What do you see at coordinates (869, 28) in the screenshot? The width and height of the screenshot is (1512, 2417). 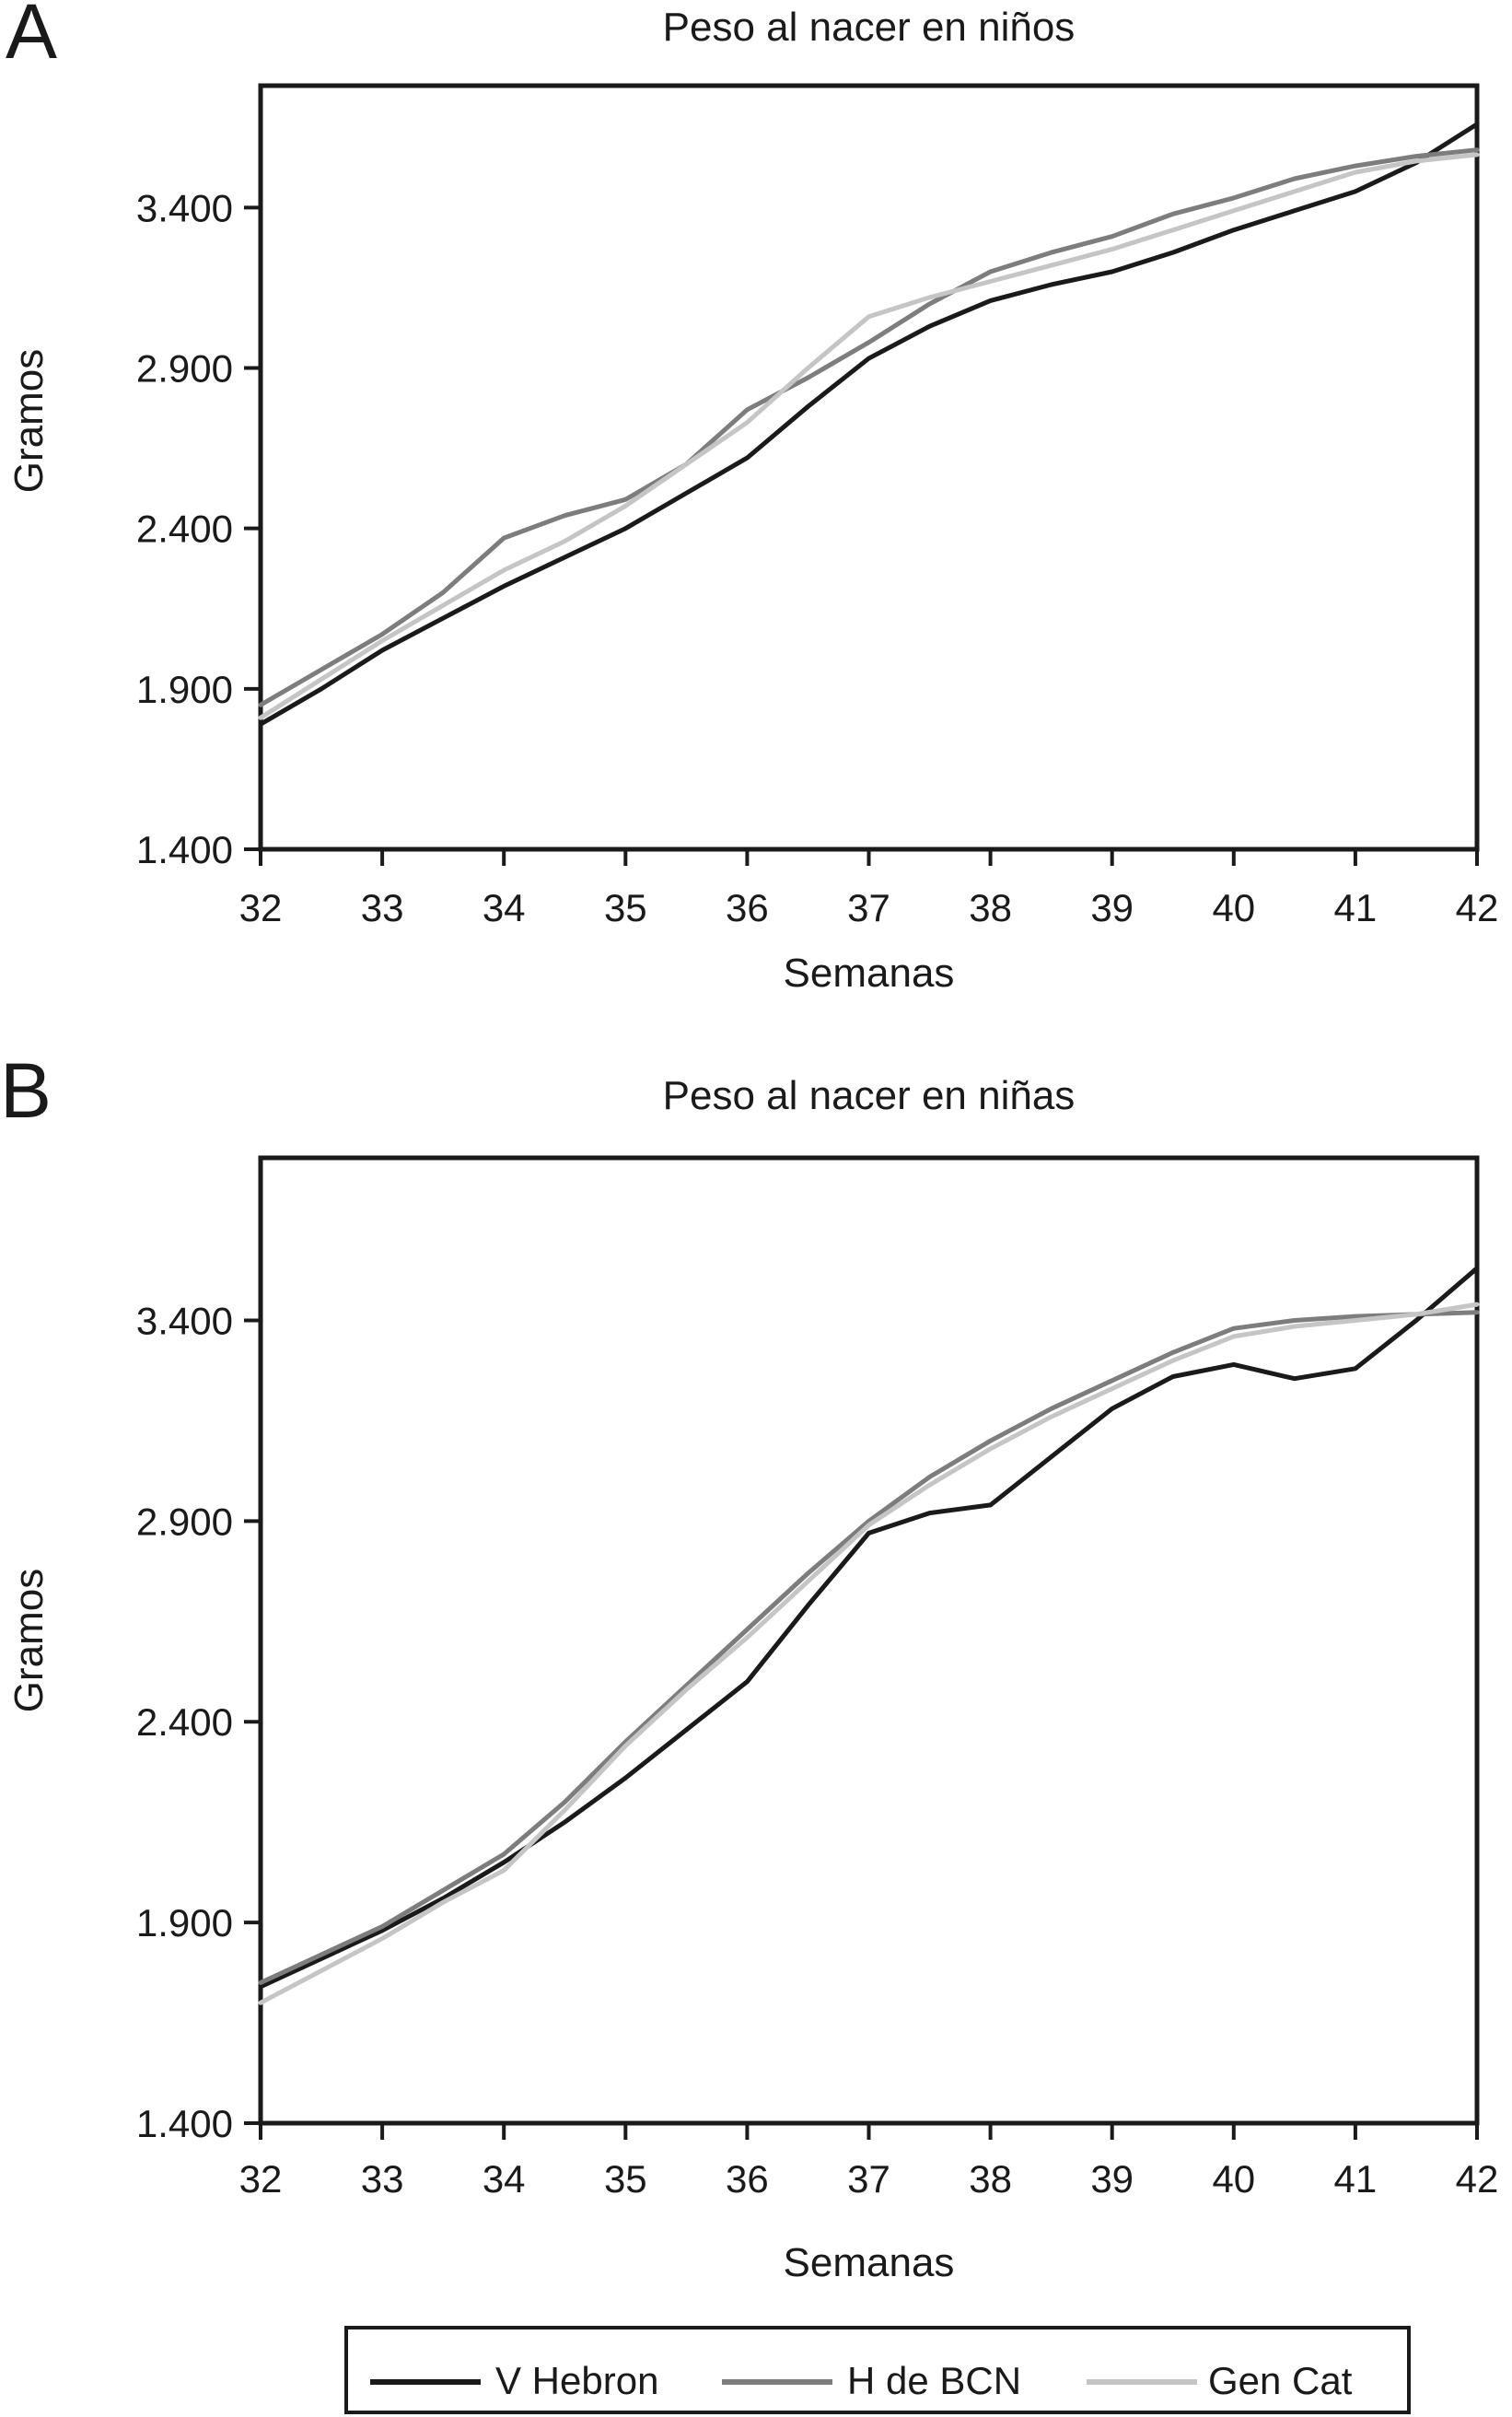 I see `panel-a-title: Peso al nacer en niños` at bounding box center [869, 28].